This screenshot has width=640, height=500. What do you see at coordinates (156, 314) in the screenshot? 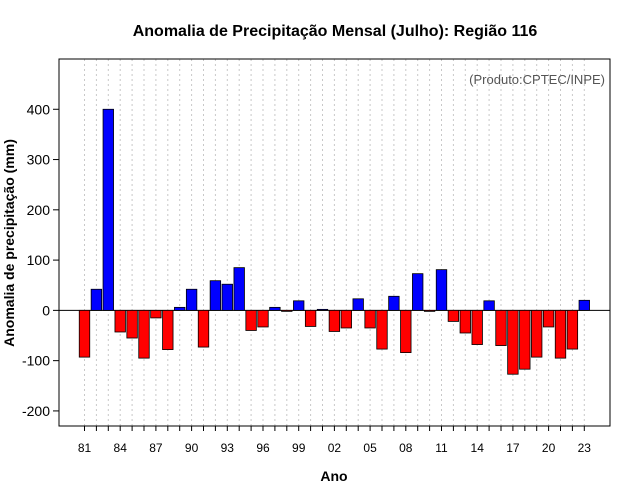
I see `bar-1987` at bounding box center [156, 314].